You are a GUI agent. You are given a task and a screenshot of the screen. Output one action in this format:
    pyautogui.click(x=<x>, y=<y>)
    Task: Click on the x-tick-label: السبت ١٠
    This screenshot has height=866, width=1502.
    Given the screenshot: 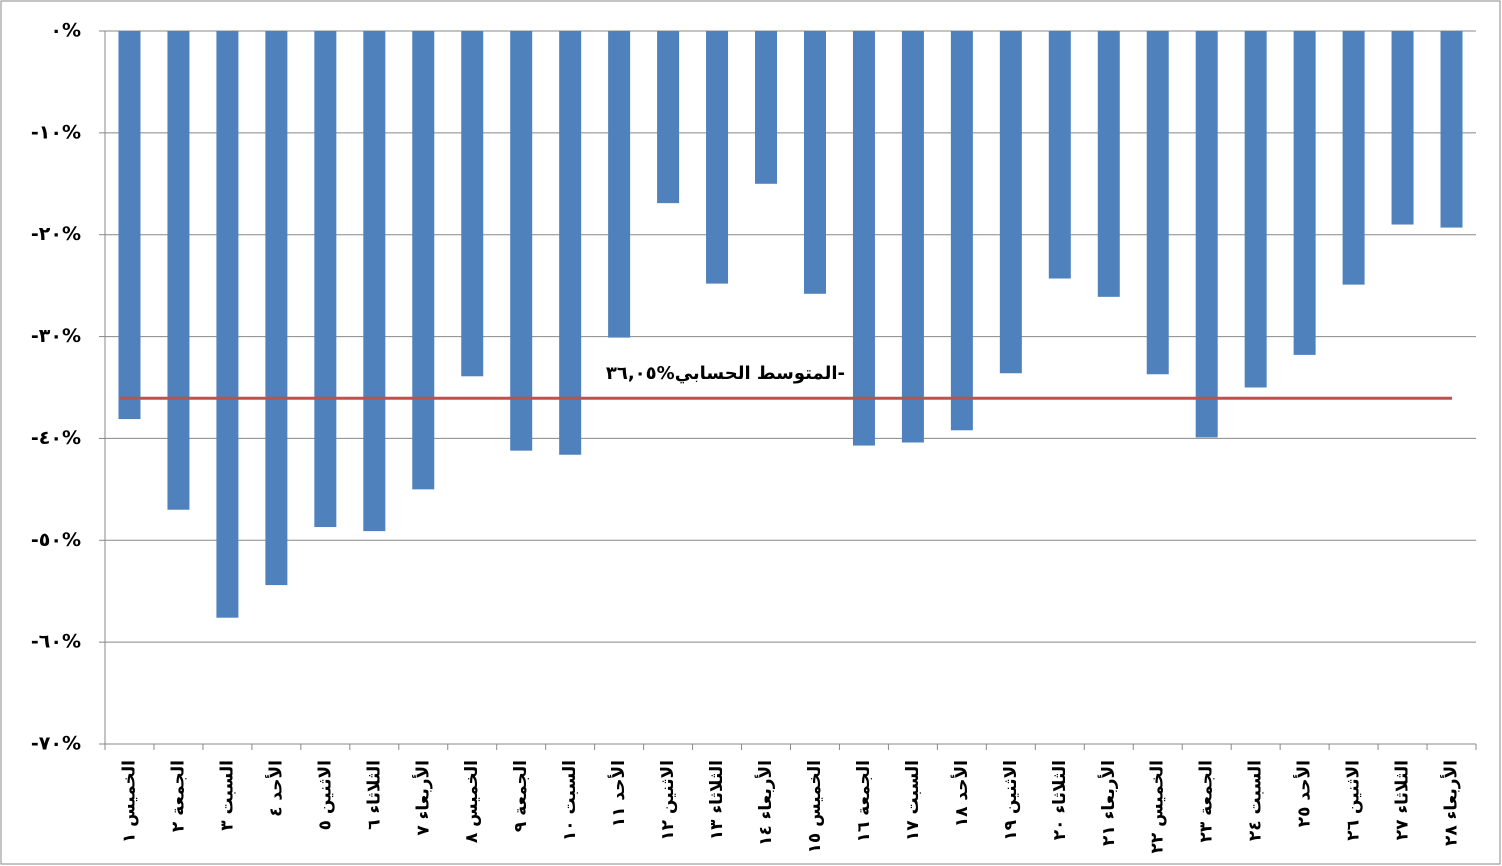 What is the action you would take?
    pyautogui.click(x=570, y=800)
    